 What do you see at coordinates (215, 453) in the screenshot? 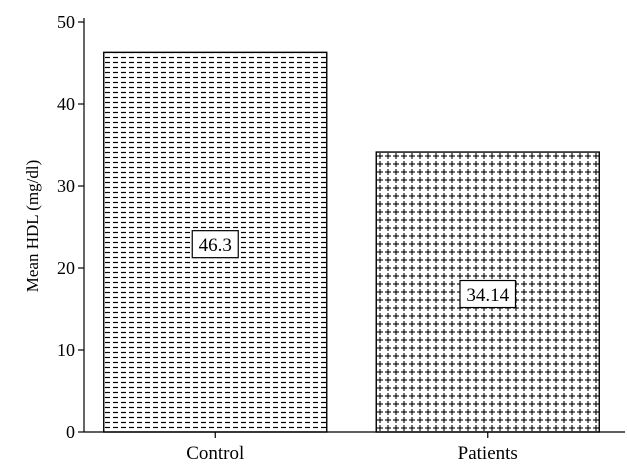
I see `x-tick-label: Control` at bounding box center [215, 453].